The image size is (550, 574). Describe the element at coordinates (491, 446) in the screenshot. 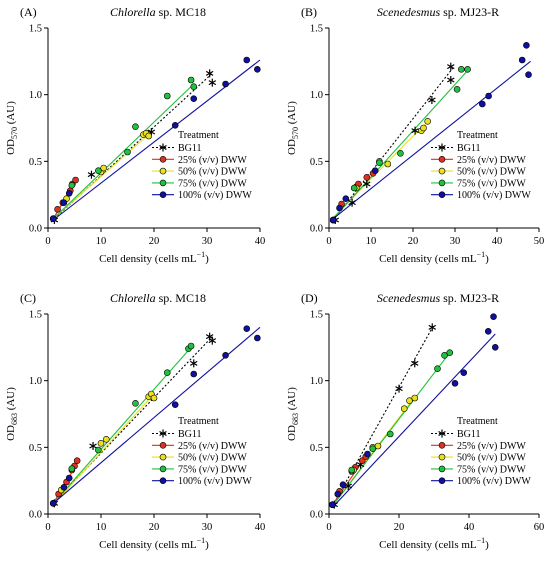

I see `legend-label: 25% (v/v) DWW` at that location.